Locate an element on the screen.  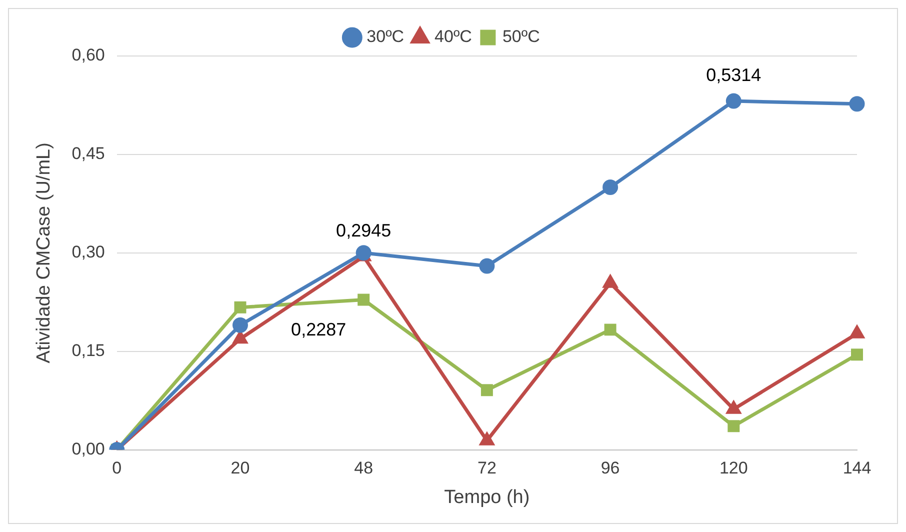
y-axis-title: Atividade CMCase (U/mL) is located at coordinates (44, 253).